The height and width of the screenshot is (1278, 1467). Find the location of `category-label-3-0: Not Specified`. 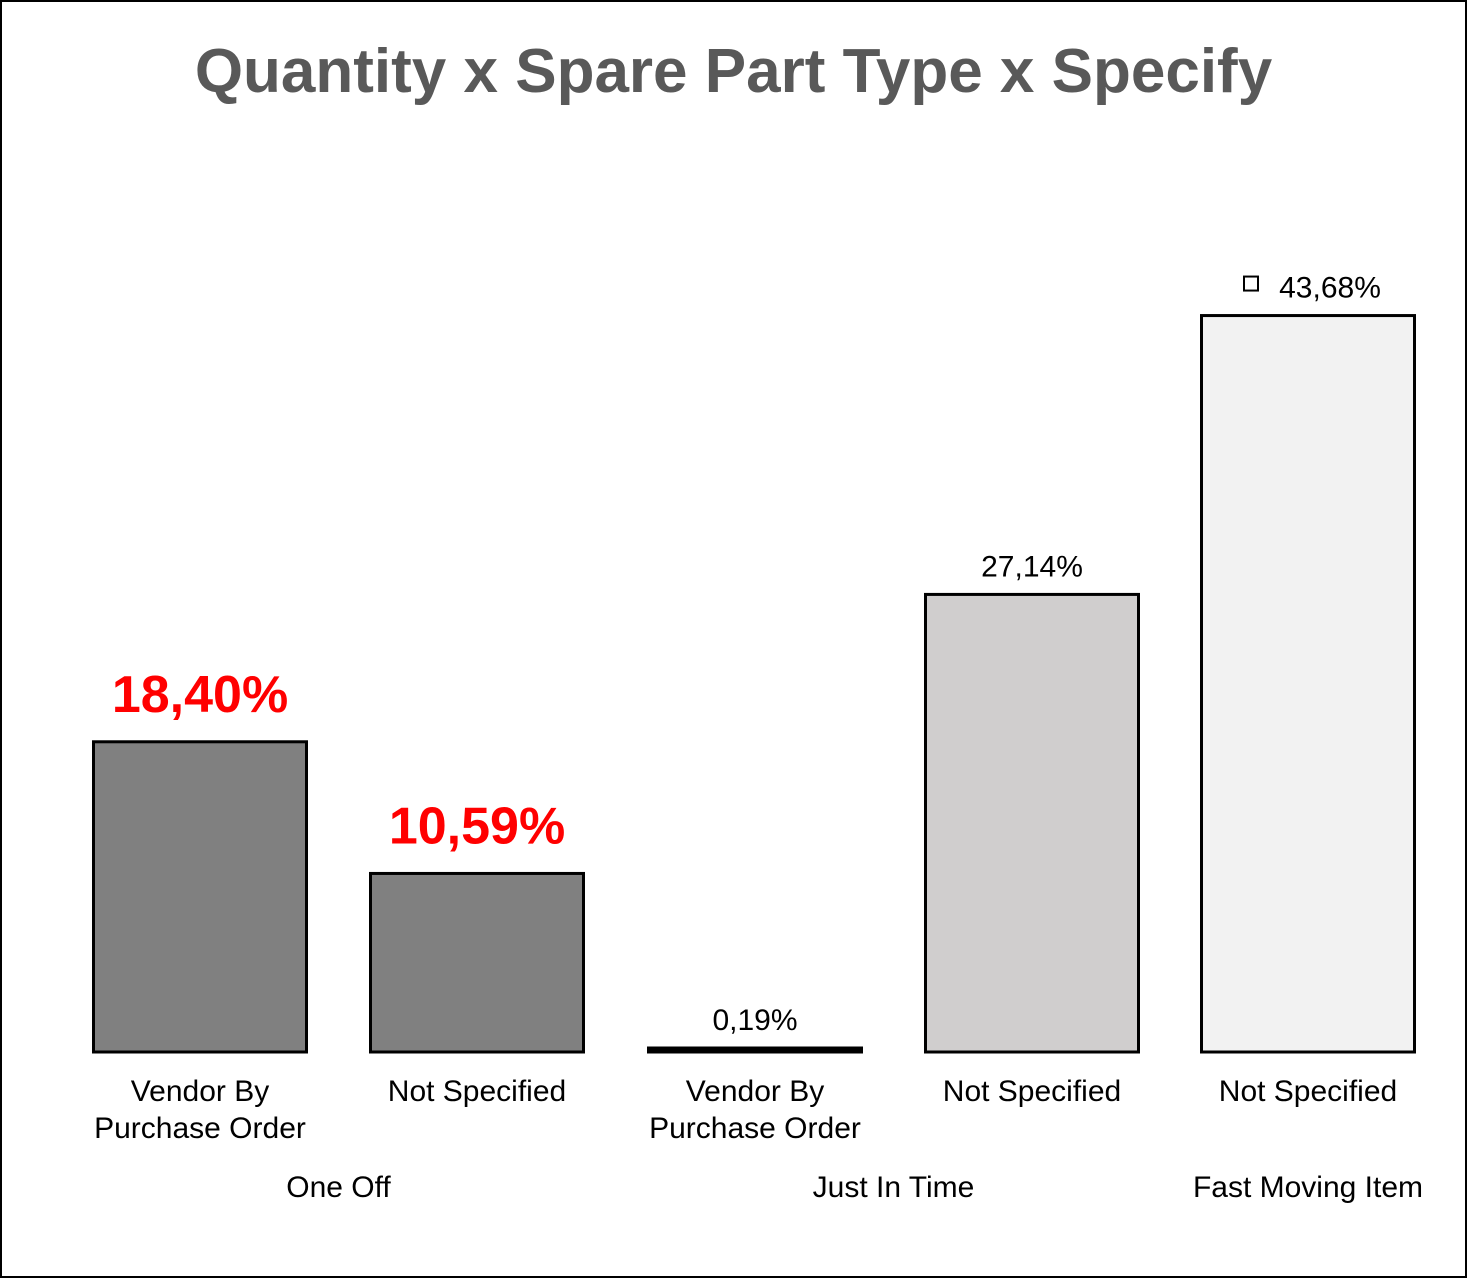

category-label-3-0: Not Specified is located at coordinates (1032, 1091).